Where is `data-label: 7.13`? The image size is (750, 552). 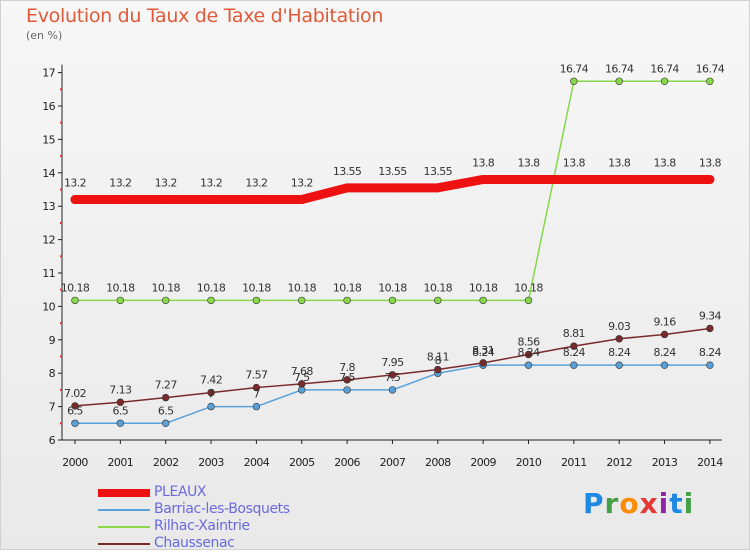
data-label: 7.13 is located at coordinates (120, 389).